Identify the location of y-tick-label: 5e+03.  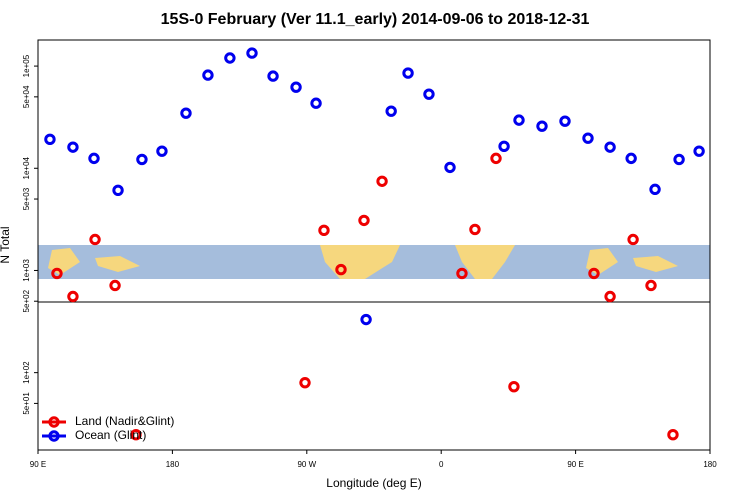
(26, 198).